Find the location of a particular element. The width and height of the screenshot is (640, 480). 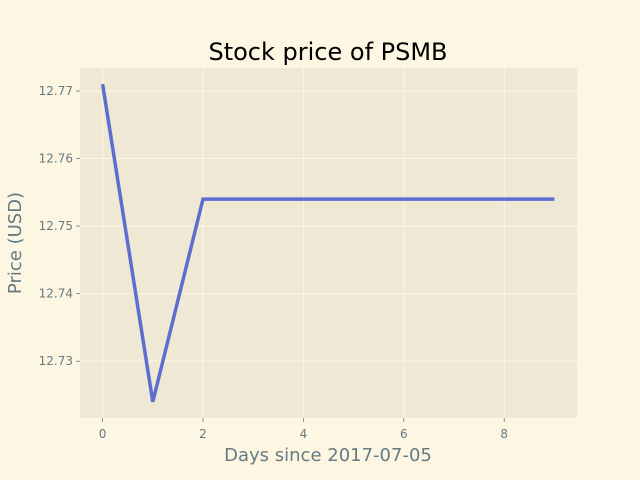

x-tick-label: 6 is located at coordinates (404, 434).